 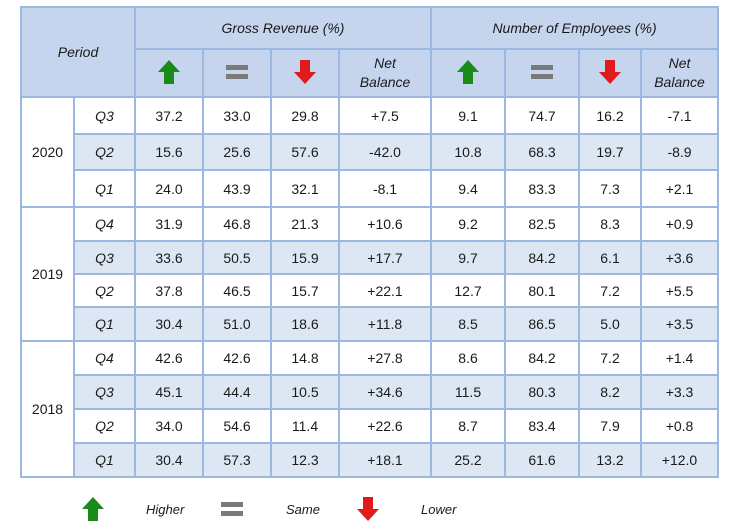 What do you see at coordinates (468, 392) in the screenshot?
I see `employees-value-cell: 11.5` at bounding box center [468, 392].